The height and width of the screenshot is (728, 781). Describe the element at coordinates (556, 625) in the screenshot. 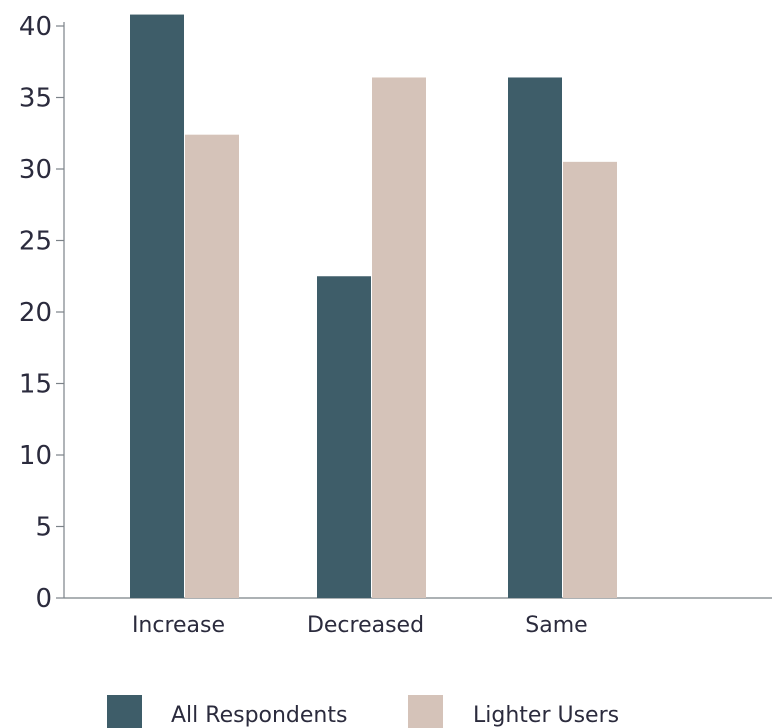

I see `x-tick-label: Same` at that location.